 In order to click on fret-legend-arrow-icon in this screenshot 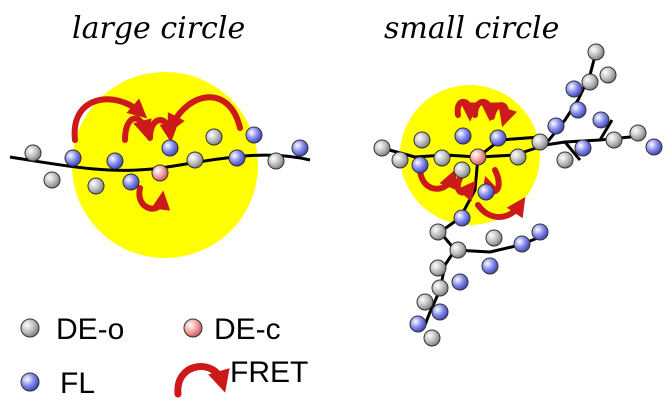, I will do `click(202, 380)`.